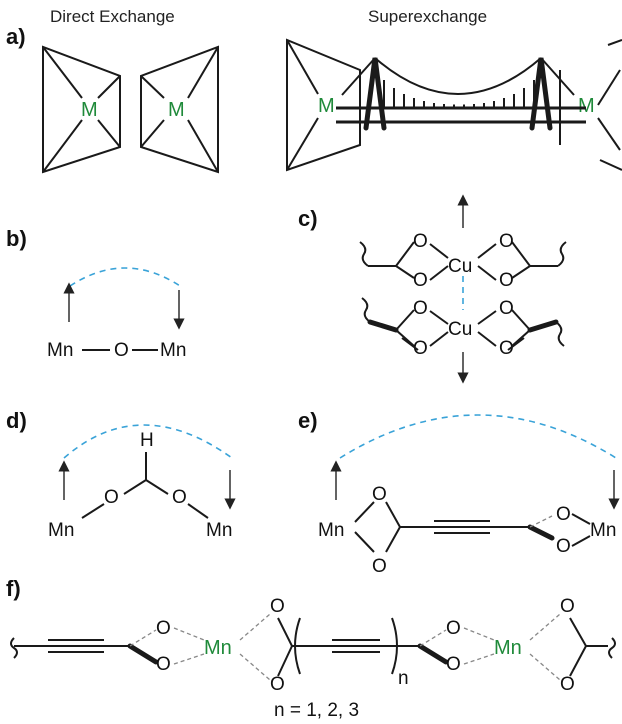  I want to click on repeat-n-label: n, so click(403, 678).